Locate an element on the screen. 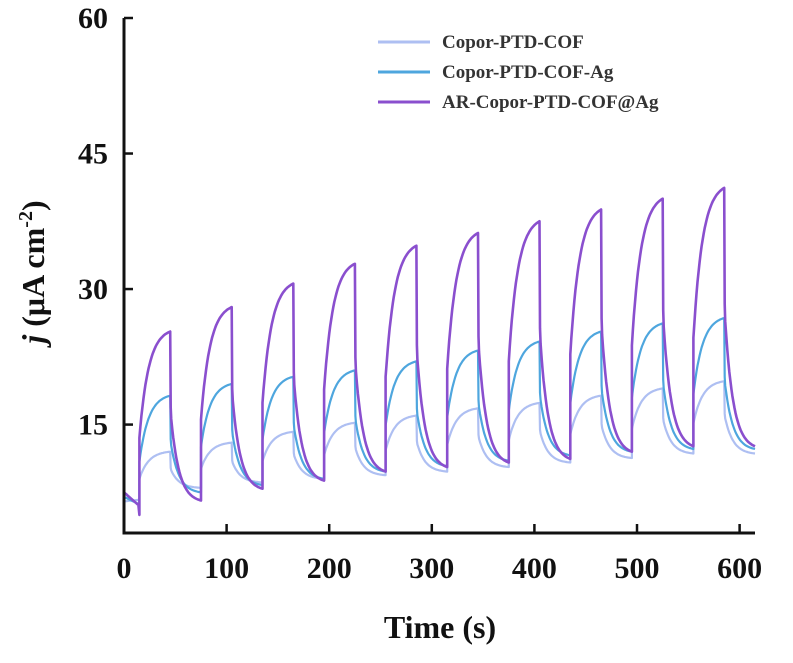 The image size is (793, 663). x-tick-label-400: 400 is located at coordinates (534, 568).